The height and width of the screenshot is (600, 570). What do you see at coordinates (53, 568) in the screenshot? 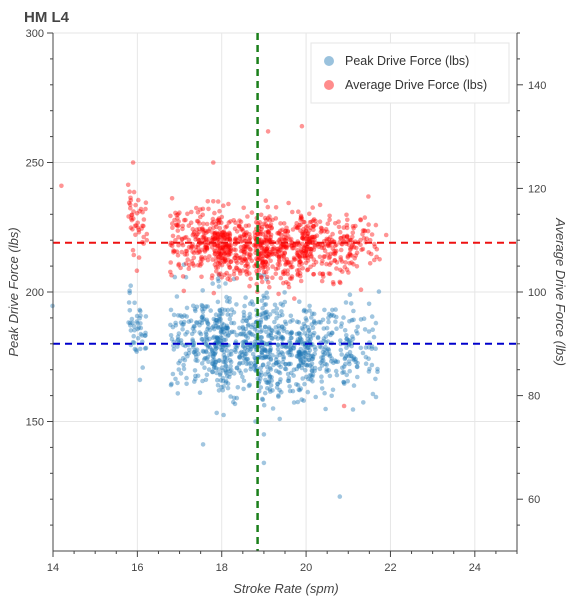
I see `x-tick-label: 14` at bounding box center [53, 568].